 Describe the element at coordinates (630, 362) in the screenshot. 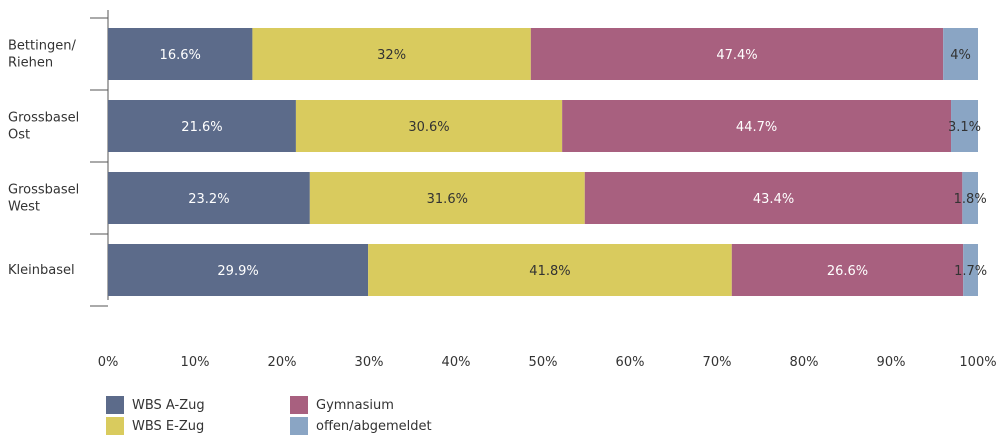

I see `x-tick-label-60: 60%` at that location.